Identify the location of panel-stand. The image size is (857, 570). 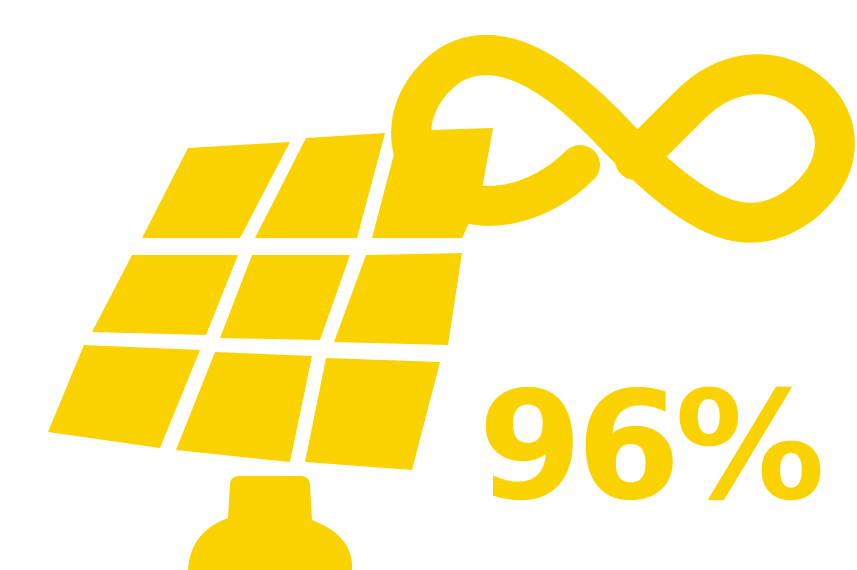
(270, 523).